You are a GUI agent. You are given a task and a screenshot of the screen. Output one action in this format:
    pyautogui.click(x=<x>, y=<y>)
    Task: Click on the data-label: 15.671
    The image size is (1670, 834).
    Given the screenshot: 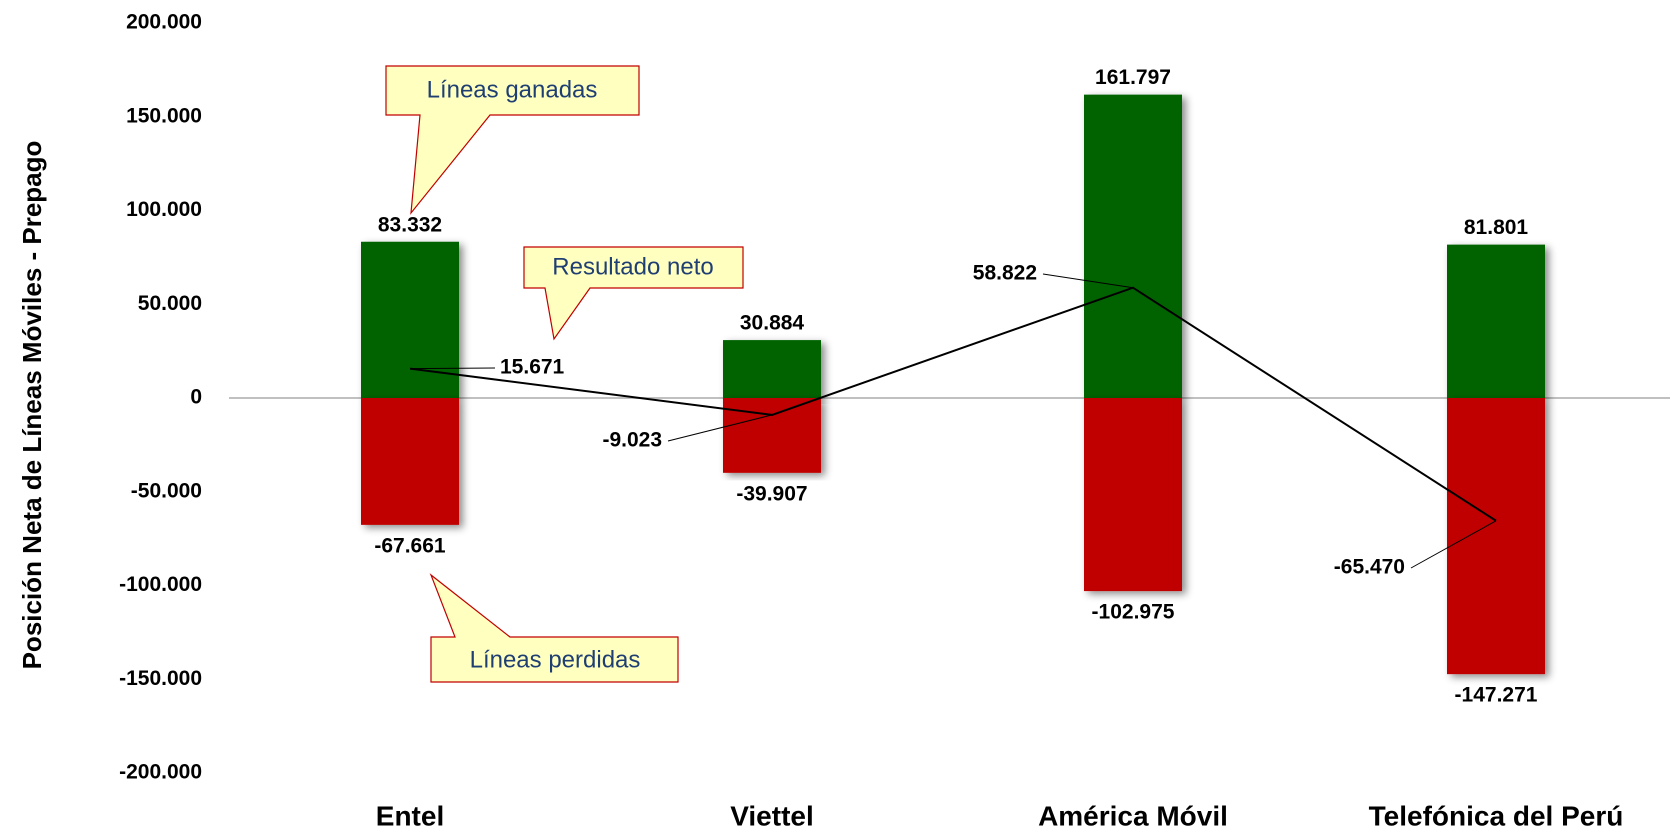 What is the action you would take?
    pyautogui.click(x=532, y=367)
    